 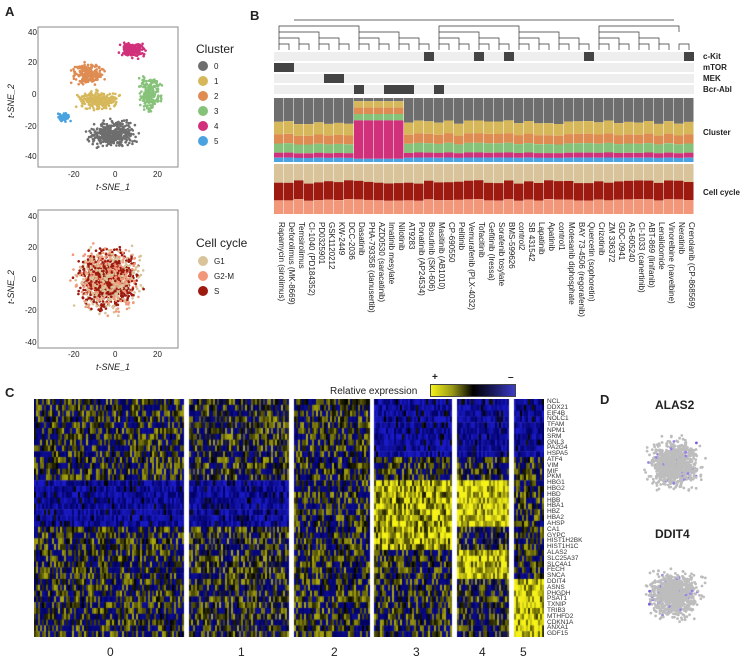 I want to click on drug-label: Rapamycin (sirolimus), so click(x=281, y=262).